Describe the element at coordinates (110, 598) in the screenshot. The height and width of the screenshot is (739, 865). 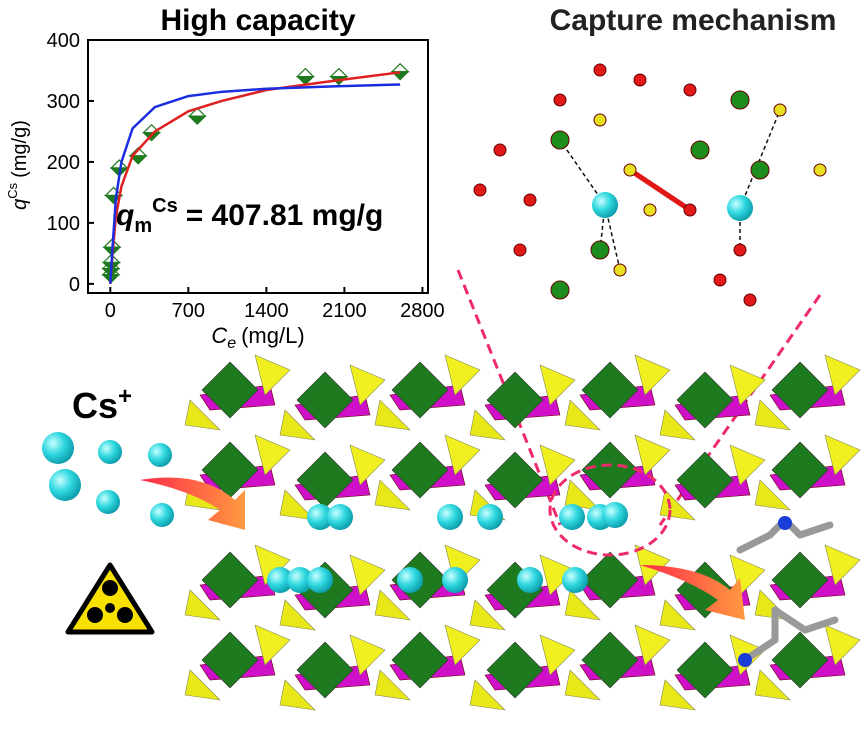
I see `hazard-sign` at that location.